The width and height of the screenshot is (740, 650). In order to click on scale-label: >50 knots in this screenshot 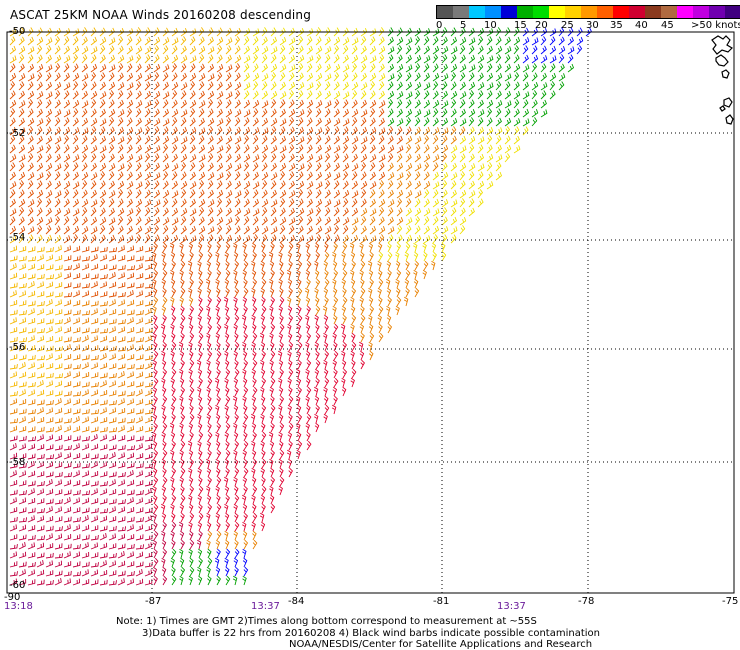, I will do `click(715, 25)`.